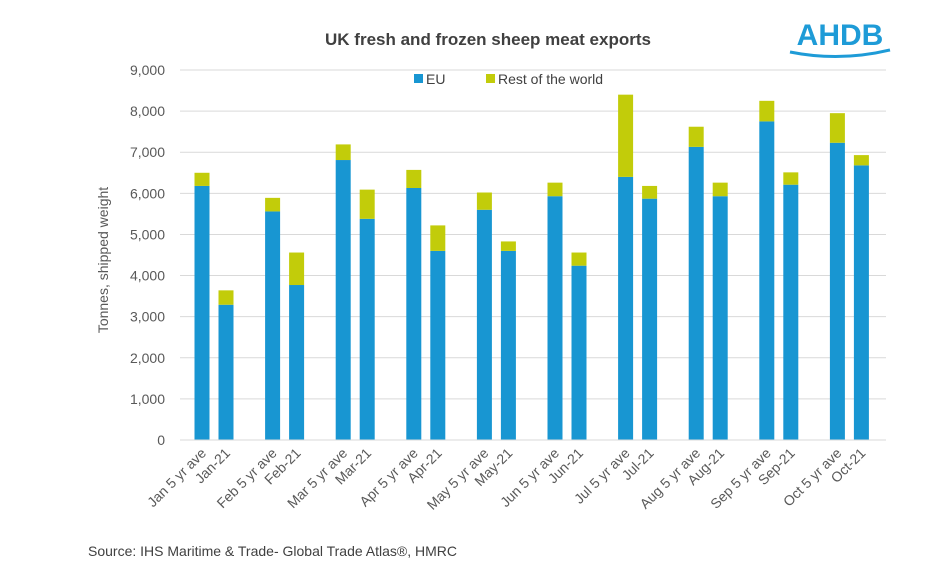 The height and width of the screenshot is (571, 934). Describe the element at coordinates (435, 79) in the screenshot. I see `legend-label-eu: EU` at that location.